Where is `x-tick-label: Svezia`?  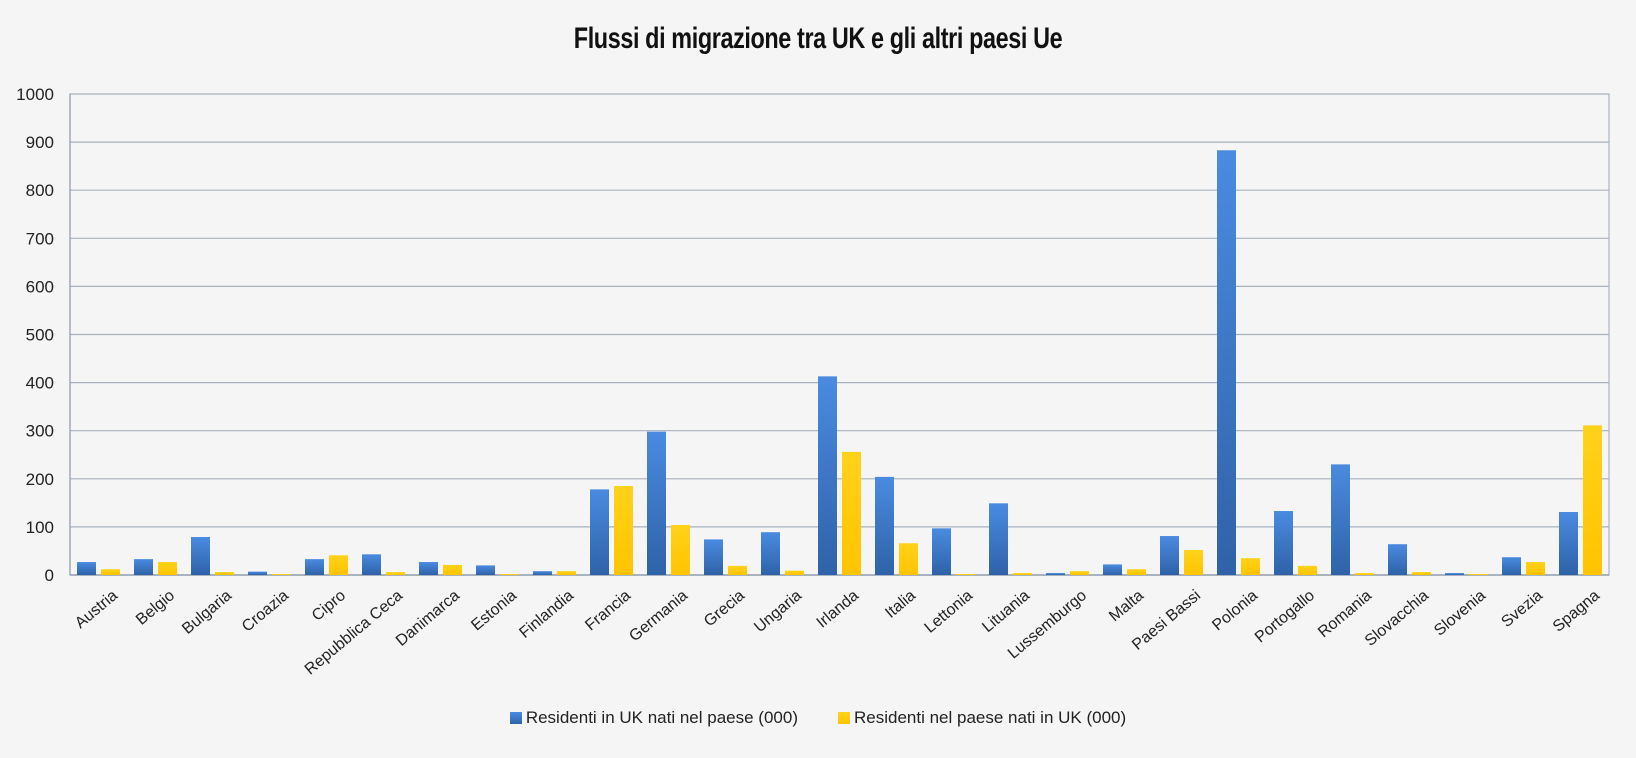 x-tick-label: Svezia is located at coordinates (1522, 609).